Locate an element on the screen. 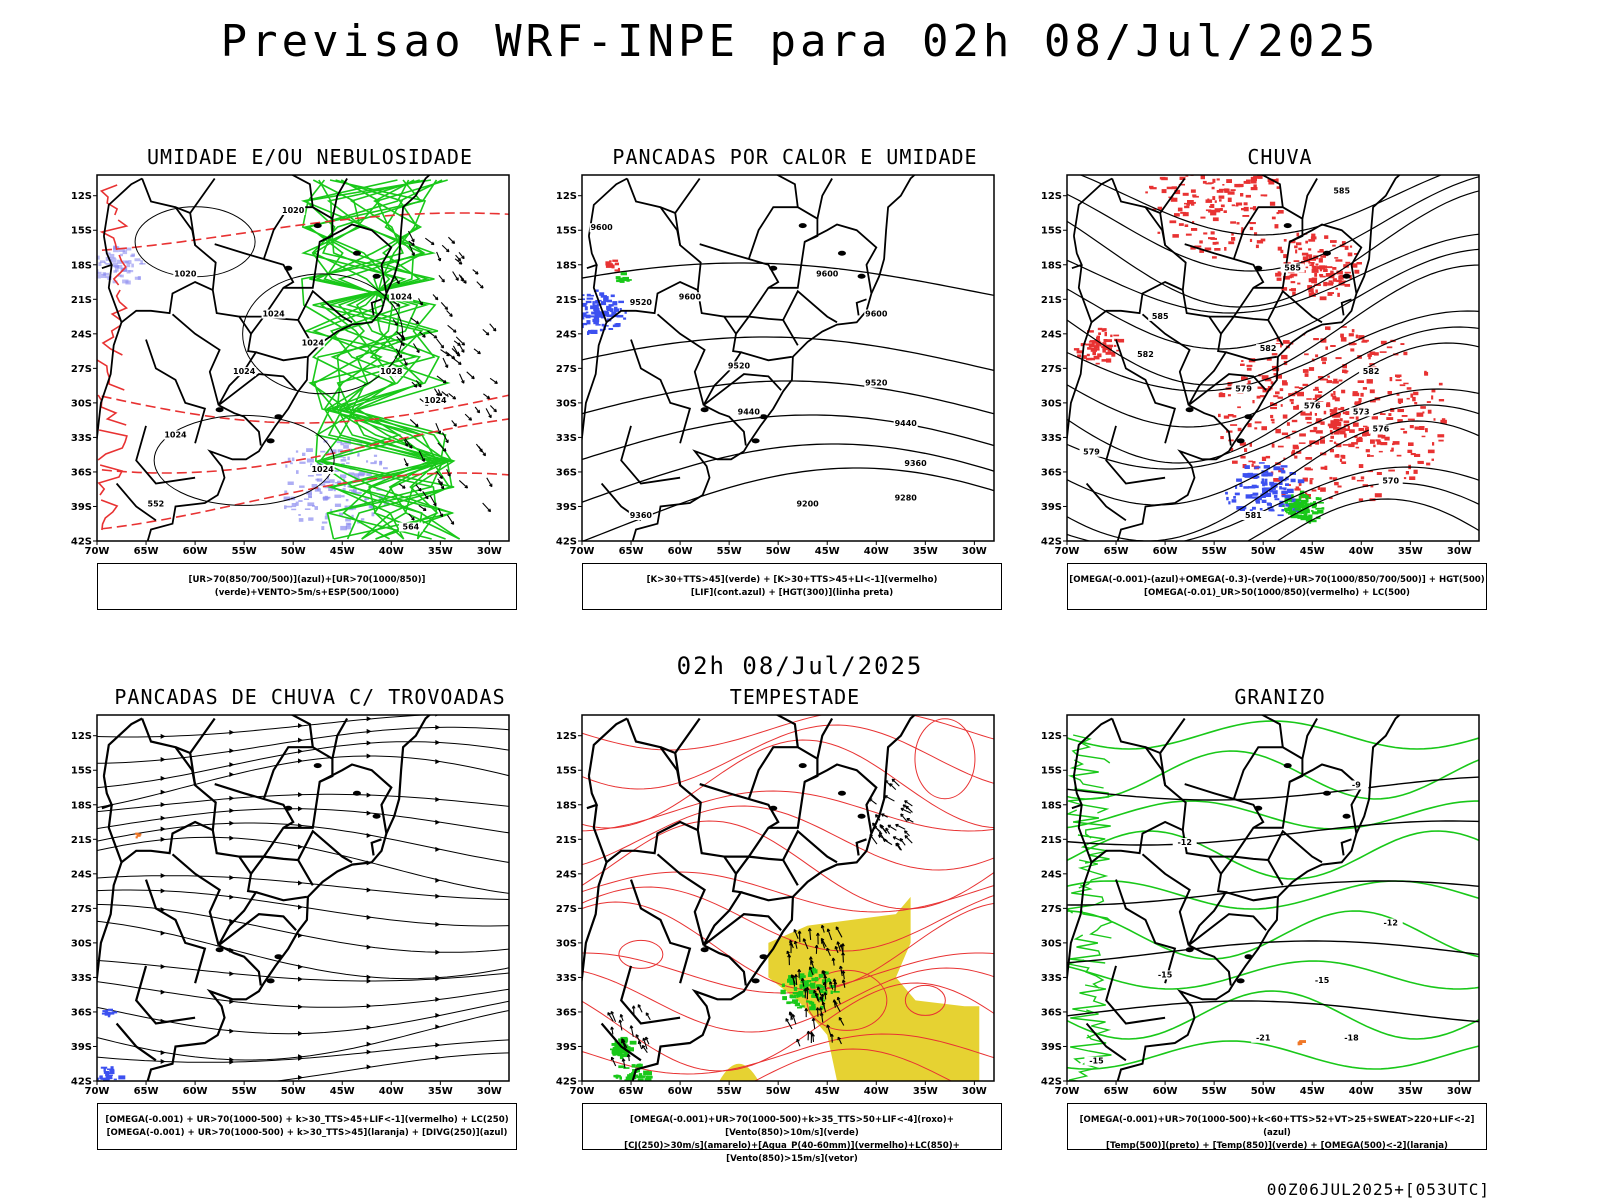 This screenshot has width=1600, height=1200. lat-tick-label: 24S is located at coordinates (1051, 334).